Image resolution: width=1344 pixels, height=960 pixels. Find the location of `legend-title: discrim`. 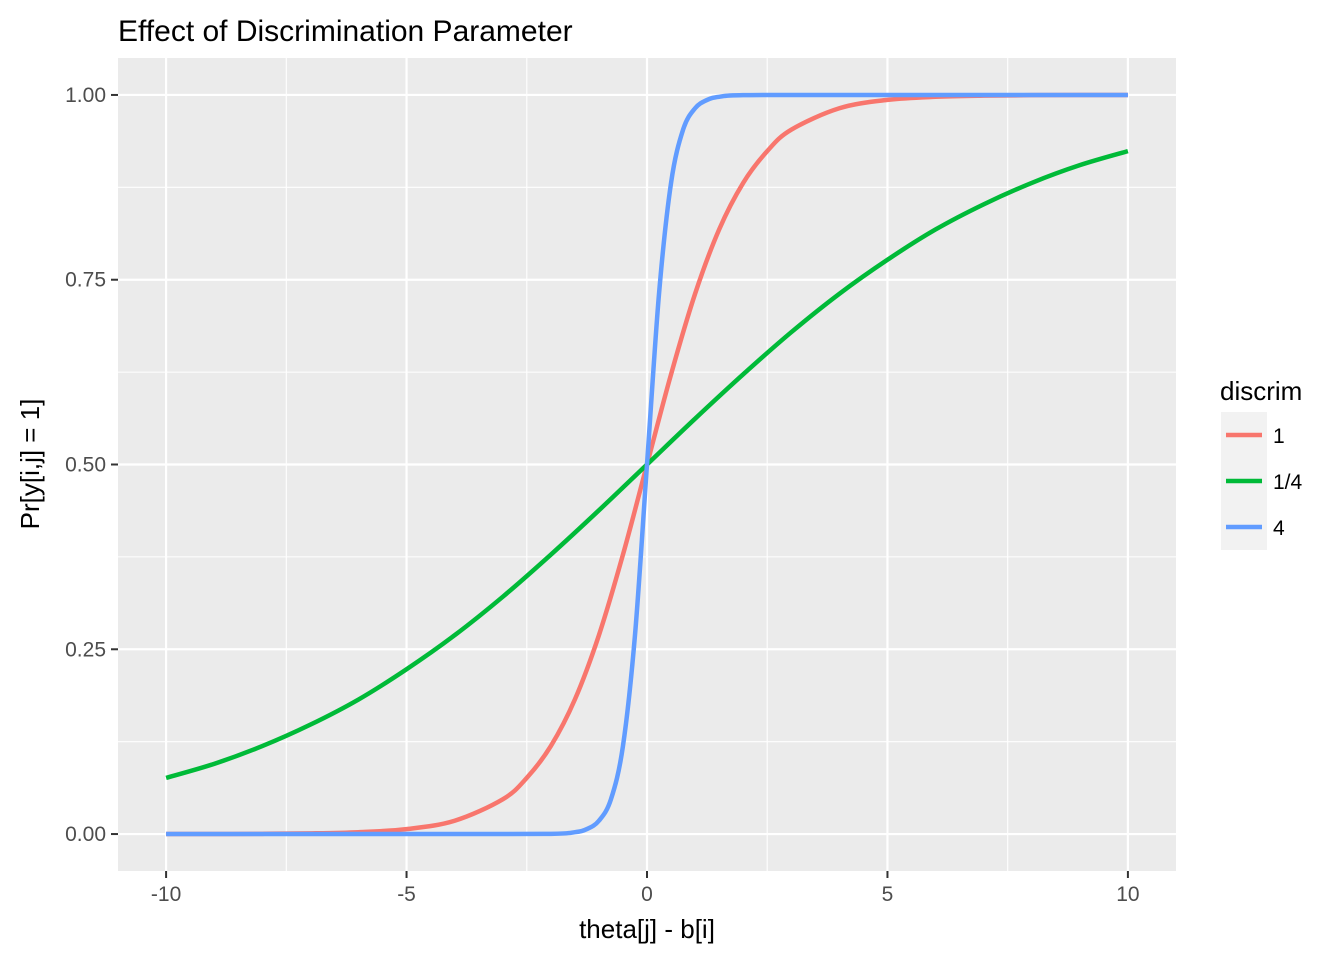

legend-title: discrim is located at coordinates (1261, 391).